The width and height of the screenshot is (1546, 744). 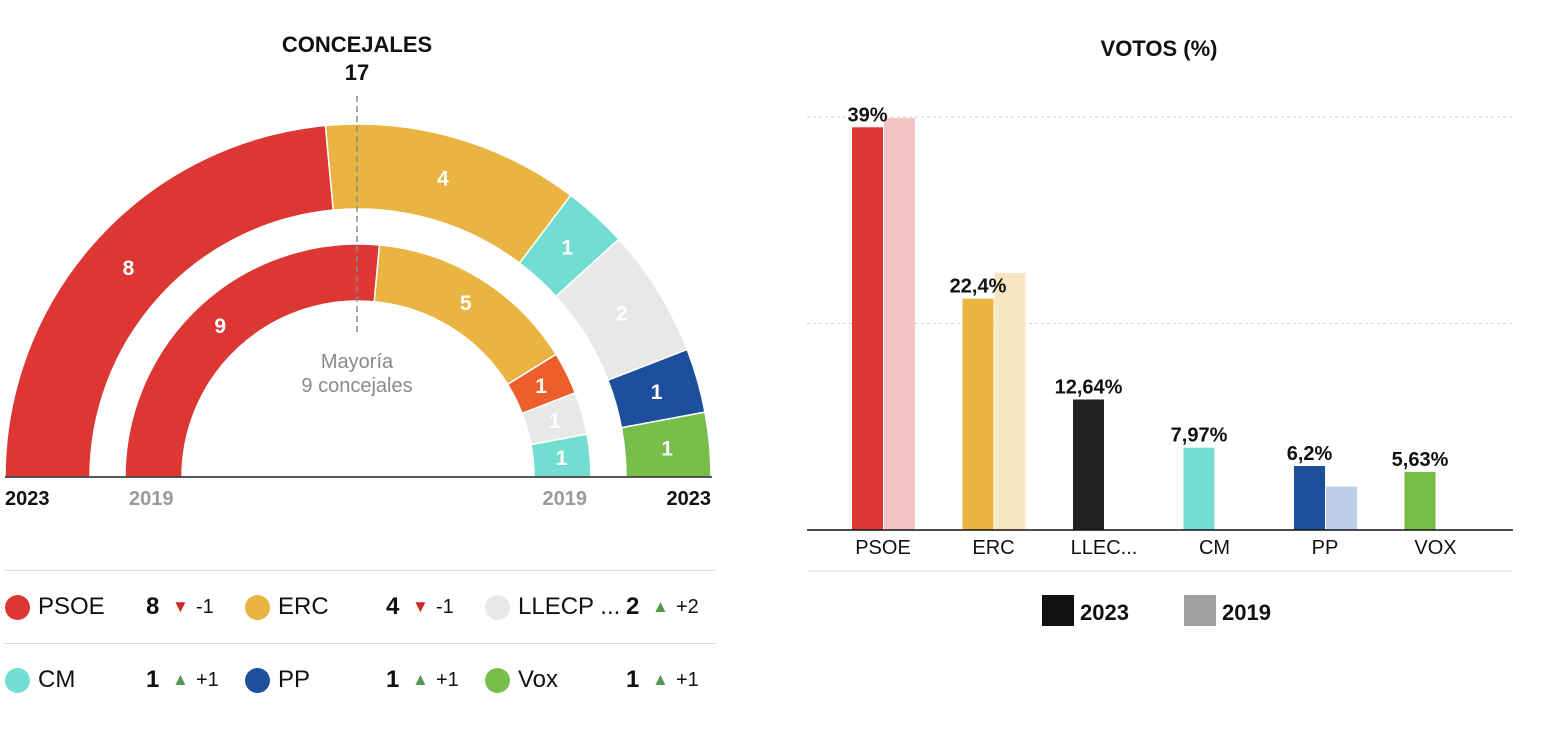 I want to click on seat-count-label: 5, so click(x=466, y=303).